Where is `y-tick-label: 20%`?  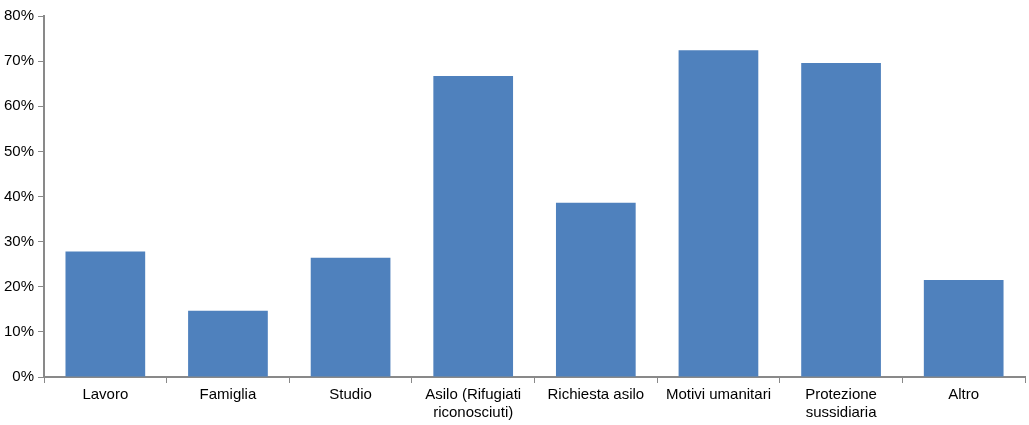
y-tick-label: 20% is located at coordinates (19, 285).